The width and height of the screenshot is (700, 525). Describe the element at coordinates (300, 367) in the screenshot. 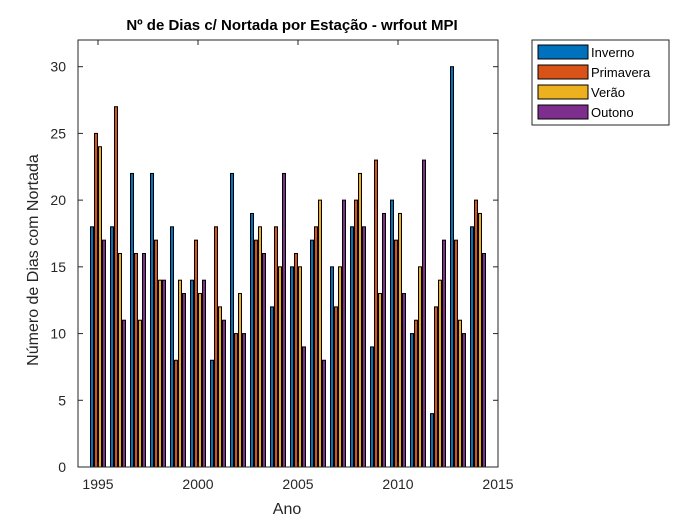

I see `bar-ver-o-2005` at that location.